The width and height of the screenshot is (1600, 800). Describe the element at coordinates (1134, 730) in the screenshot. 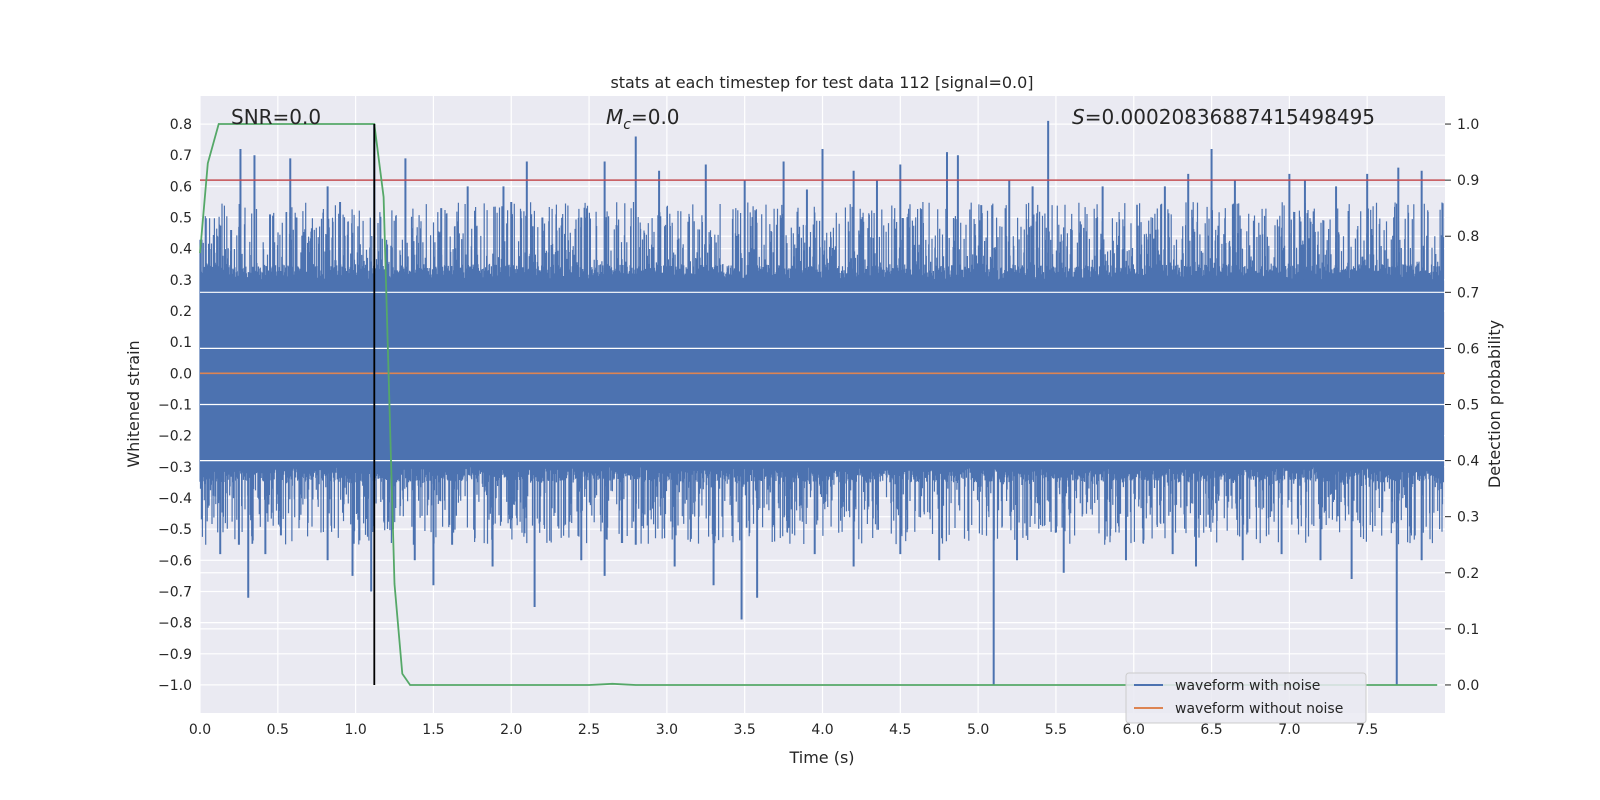

I see `x-tick-label: 6.0` at that location.